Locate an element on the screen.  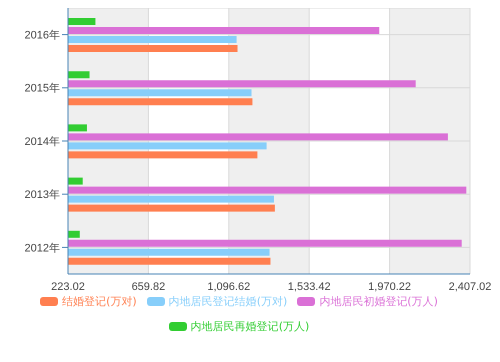
legend-label: 内地居民登记结婚(万对) is located at coordinates (228, 301).